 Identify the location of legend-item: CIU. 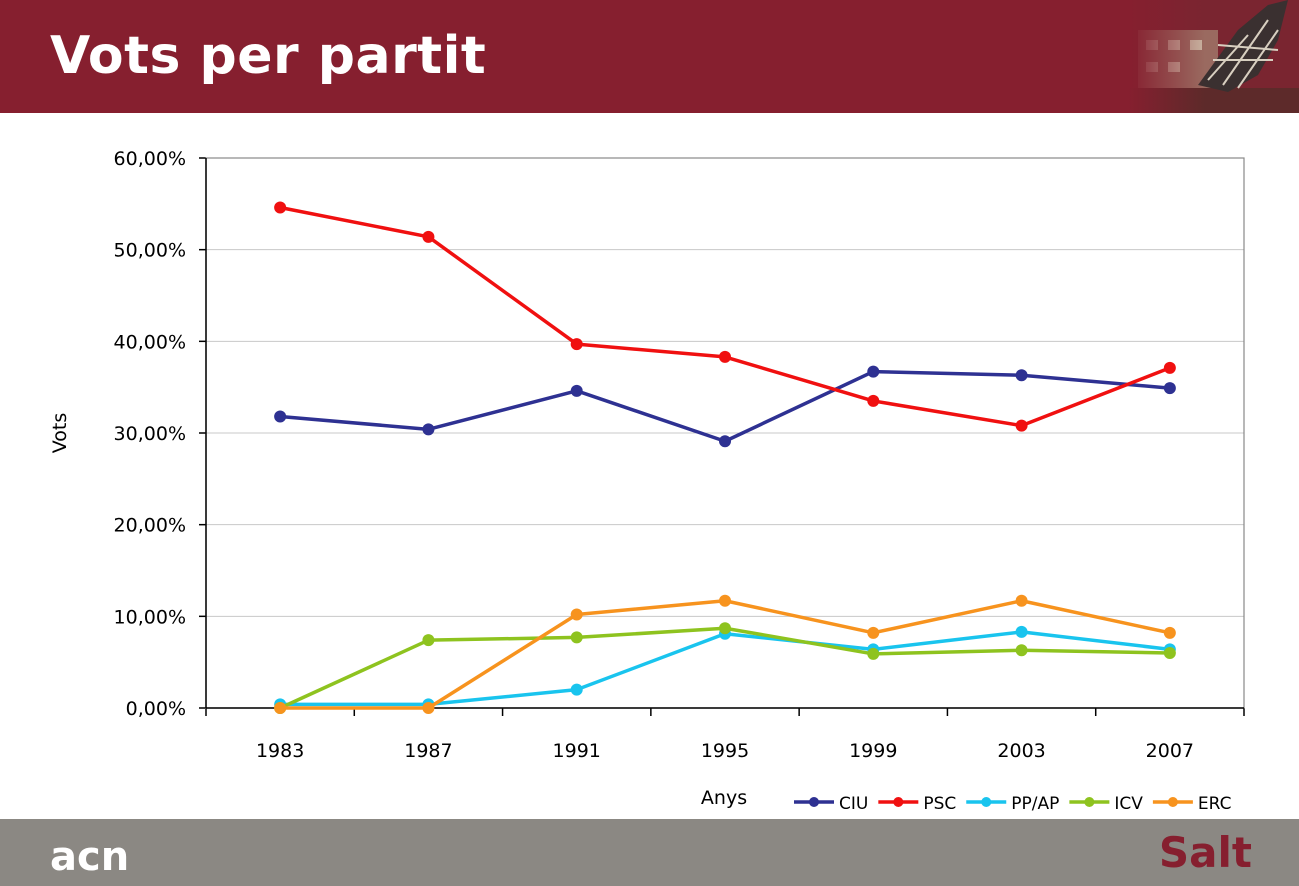
(831, 804).